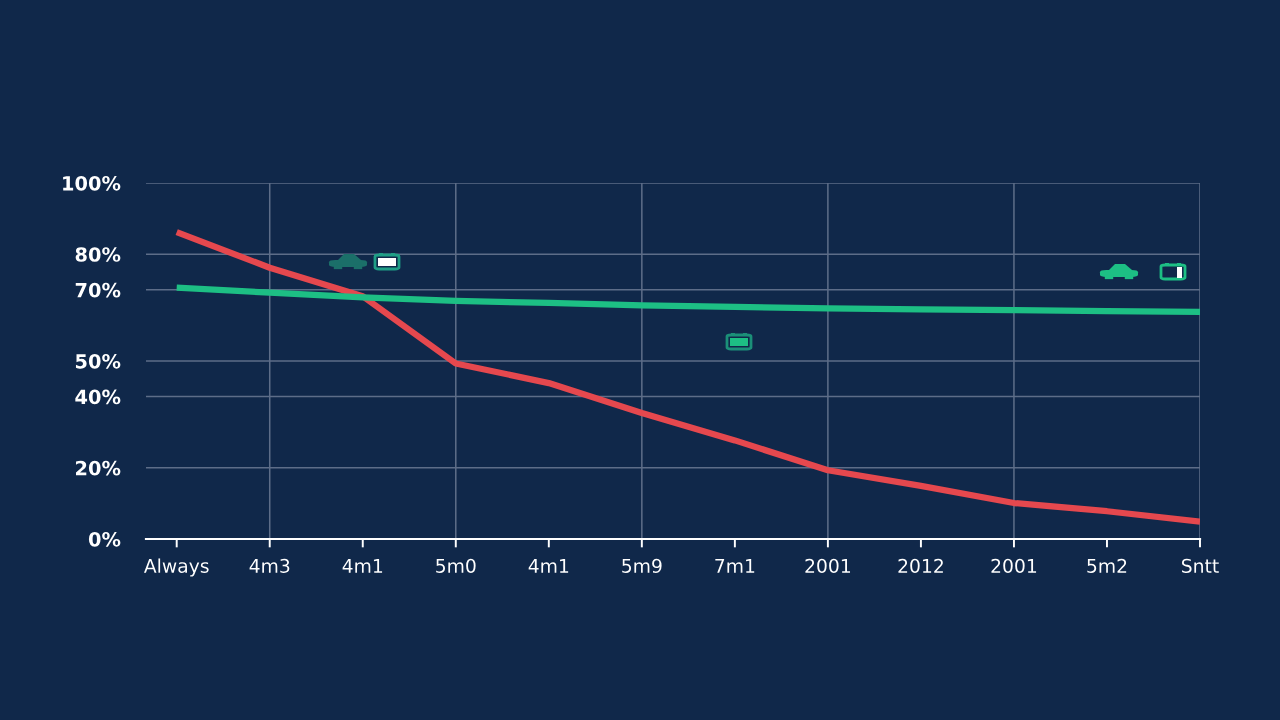  What do you see at coordinates (98, 254) in the screenshot?
I see `y-tick-label: 80%` at bounding box center [98, 254].